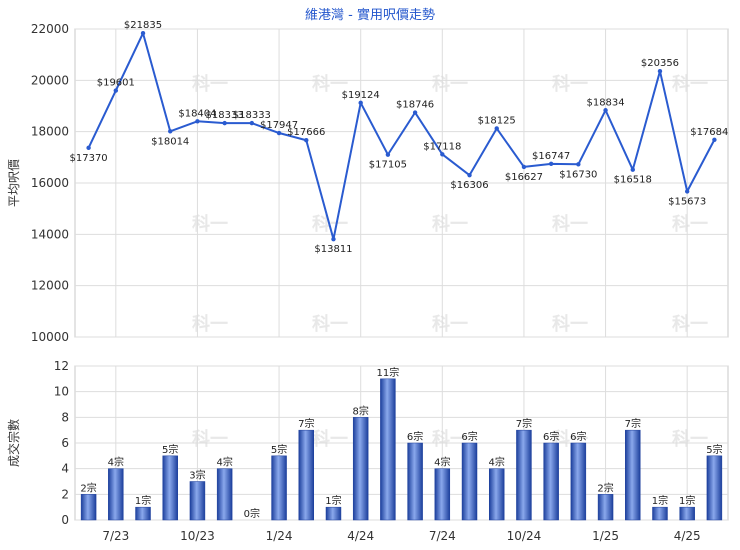 Image resolution: width=740 pixels, height=550 pixels. I want to click on transactions-data-label: 3宗, so click(197, 475).